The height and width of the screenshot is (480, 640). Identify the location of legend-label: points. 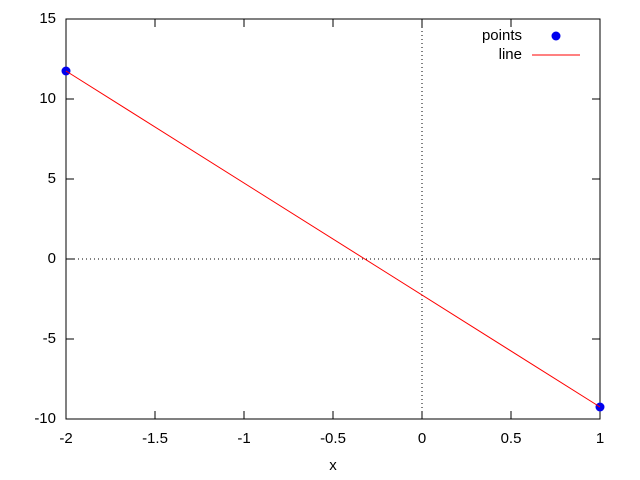
(502, 35).